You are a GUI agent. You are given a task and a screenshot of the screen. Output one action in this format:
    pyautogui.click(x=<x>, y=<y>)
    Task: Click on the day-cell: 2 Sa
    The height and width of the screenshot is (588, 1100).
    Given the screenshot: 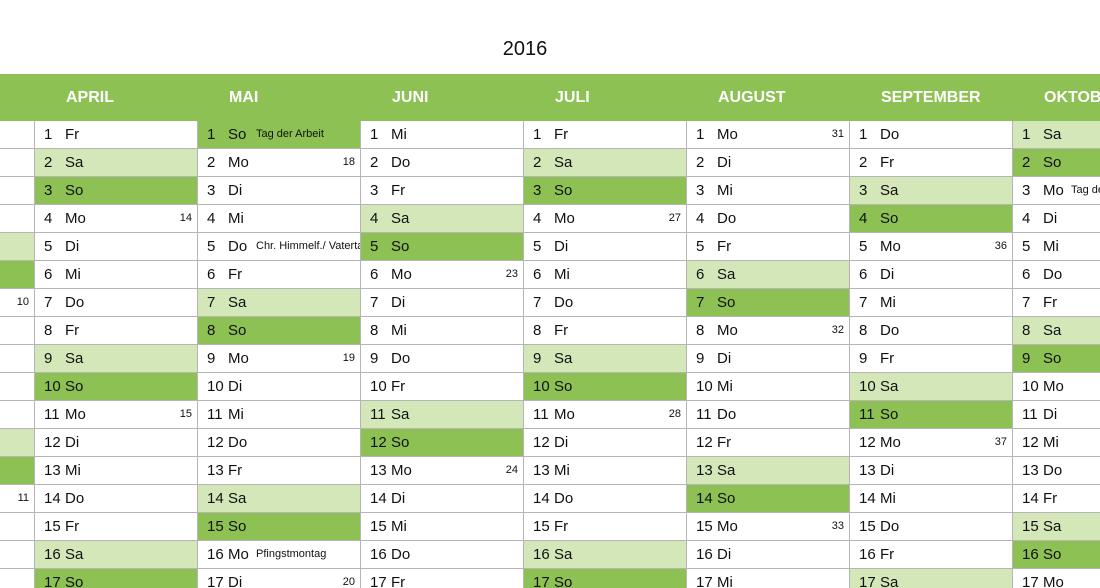 What is the action you would take?
    pyautogui.click(x=605, y=163)
    